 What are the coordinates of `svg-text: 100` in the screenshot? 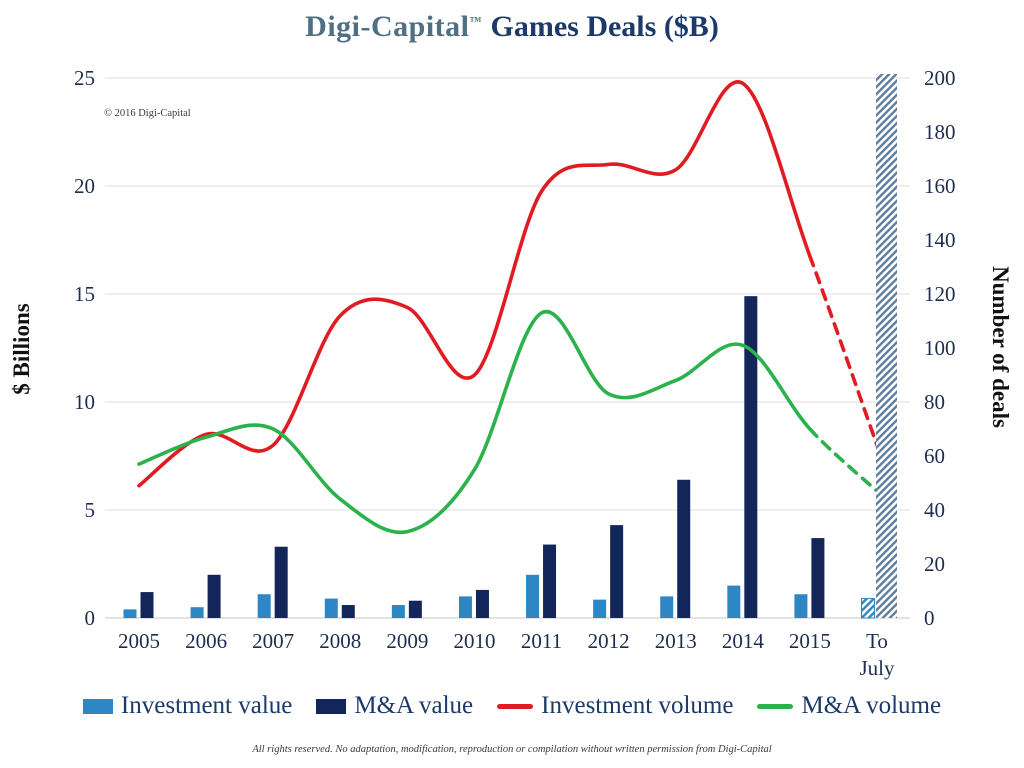 It's located at (940, 348).